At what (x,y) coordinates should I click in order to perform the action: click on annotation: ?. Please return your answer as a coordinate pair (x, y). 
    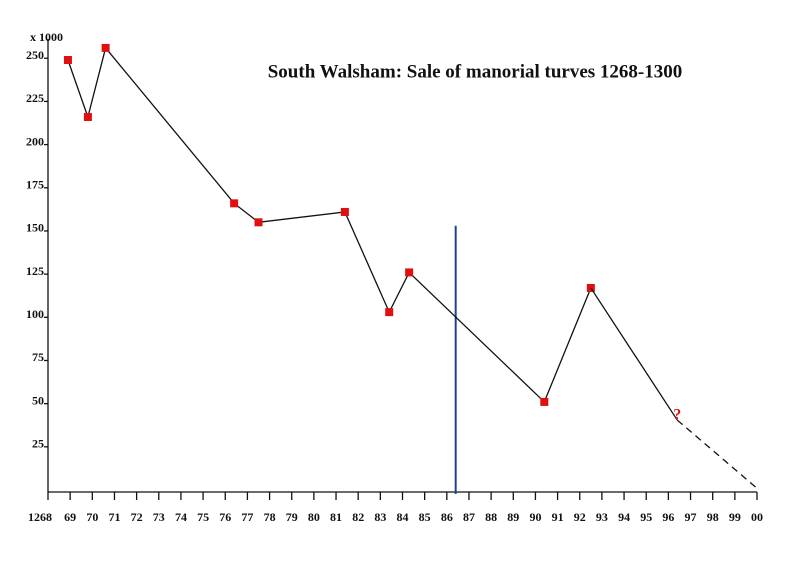
    Looking at the image, I should click on (677, 415).